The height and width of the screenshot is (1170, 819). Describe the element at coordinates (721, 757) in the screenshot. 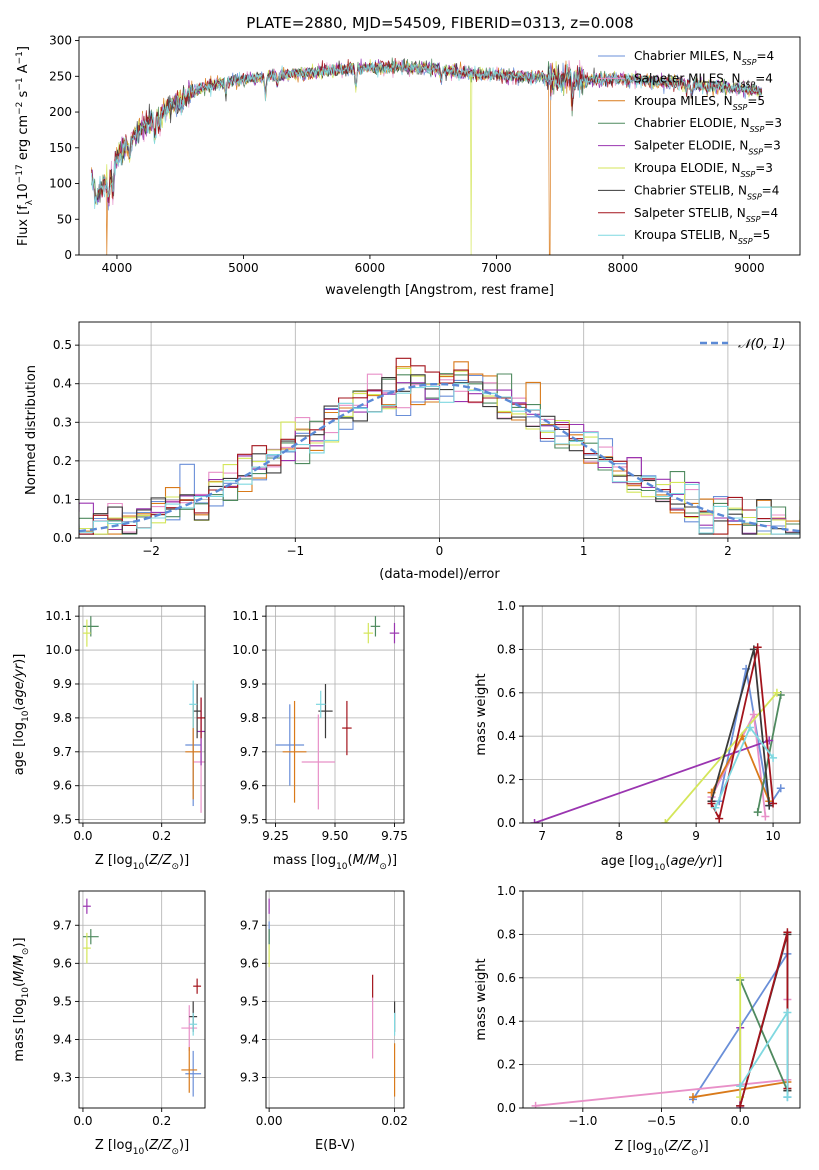

I see `weight-series-line` at that location.